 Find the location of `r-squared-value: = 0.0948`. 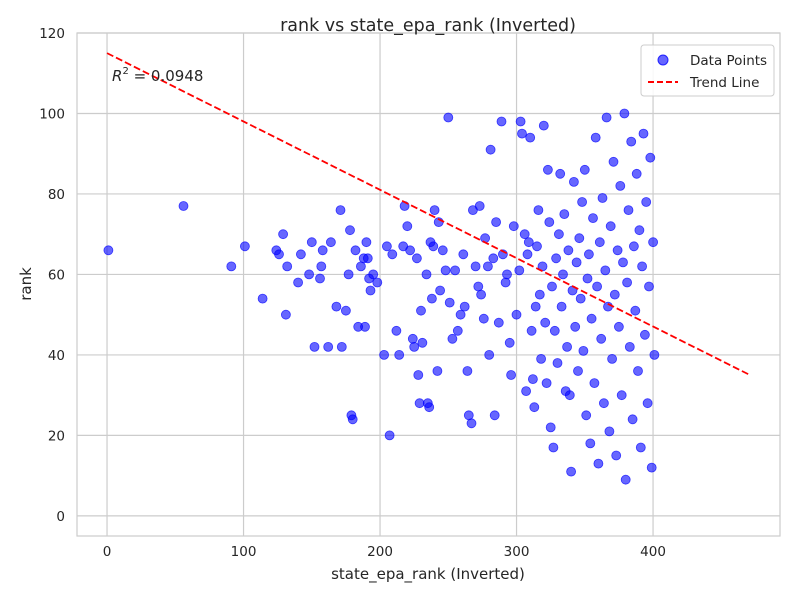

r-squared-value: = 0.0948 is located at coordinates (166, 76).